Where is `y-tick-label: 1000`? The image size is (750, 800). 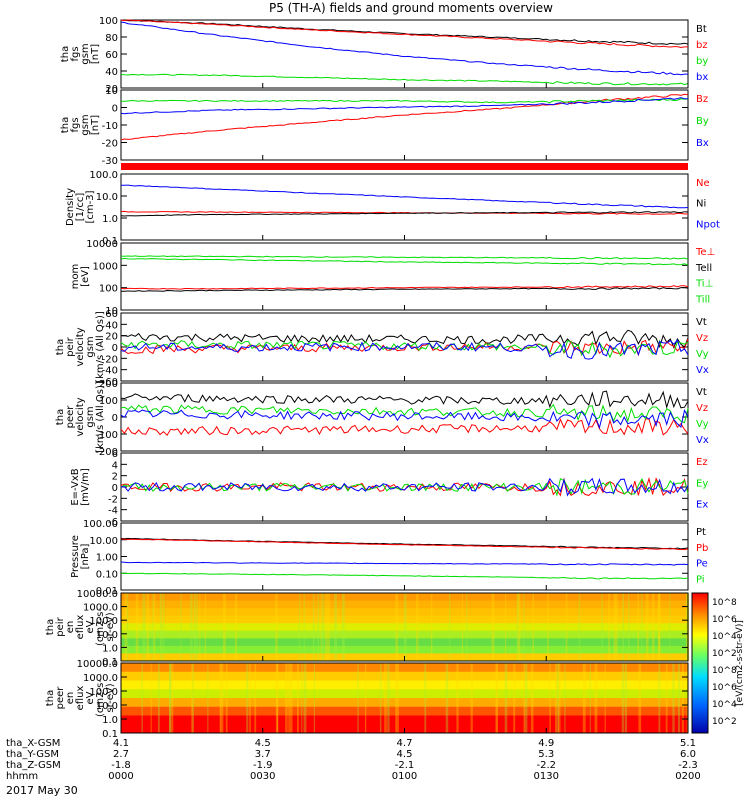 y-tick-label: 1000 is located at coordinates (105, 266).